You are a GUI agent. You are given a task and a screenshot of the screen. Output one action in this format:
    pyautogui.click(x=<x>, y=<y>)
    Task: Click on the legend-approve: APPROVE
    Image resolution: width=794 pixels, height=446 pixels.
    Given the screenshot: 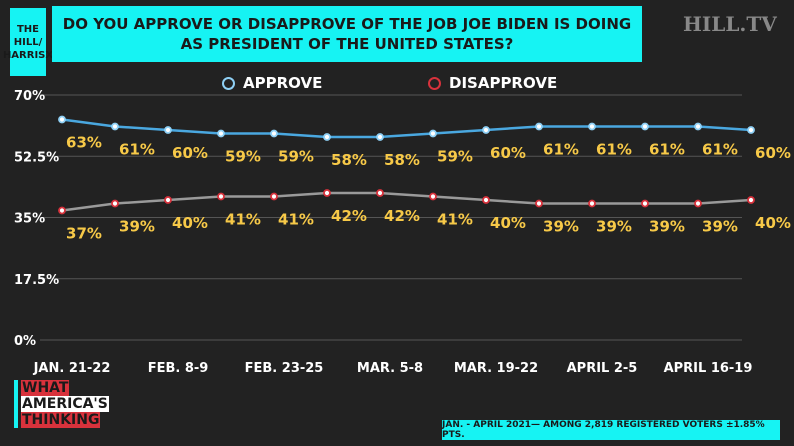 What is the action you would take?
    pyautogui.click(x=272, y=83)
    